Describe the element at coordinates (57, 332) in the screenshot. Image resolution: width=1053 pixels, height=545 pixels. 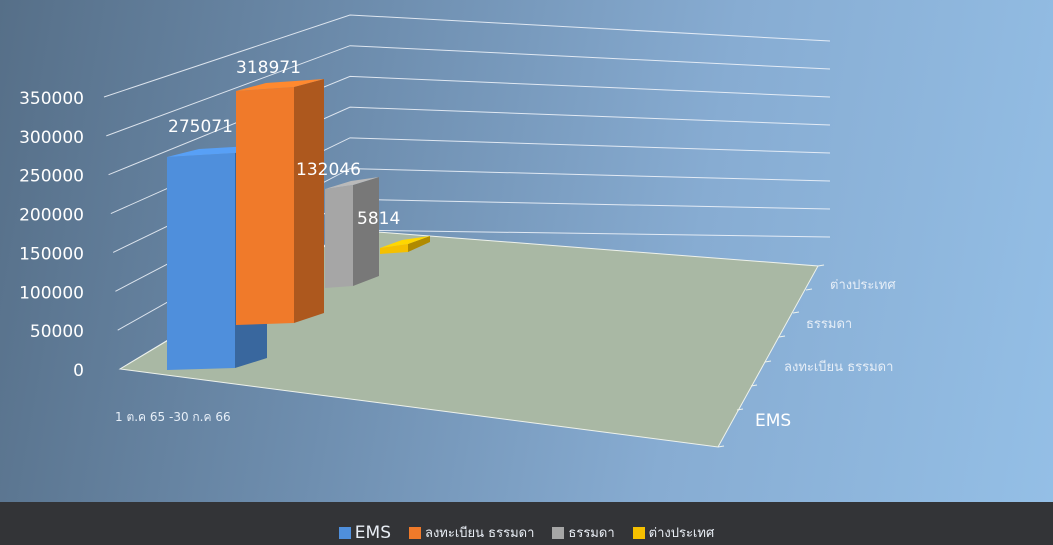
I see `y-tick-label: 50000` at that location.